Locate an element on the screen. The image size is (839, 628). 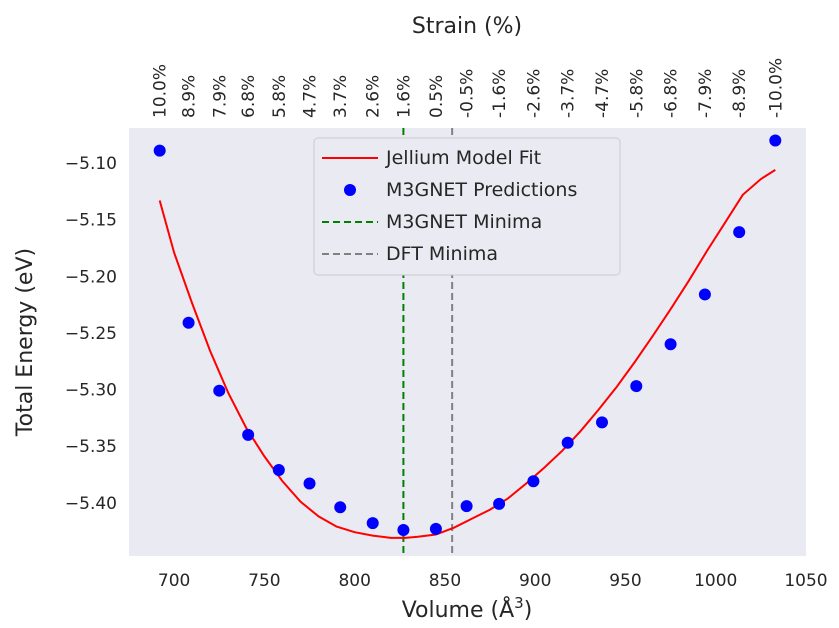
legend-box is located at coordinates (467, 206).